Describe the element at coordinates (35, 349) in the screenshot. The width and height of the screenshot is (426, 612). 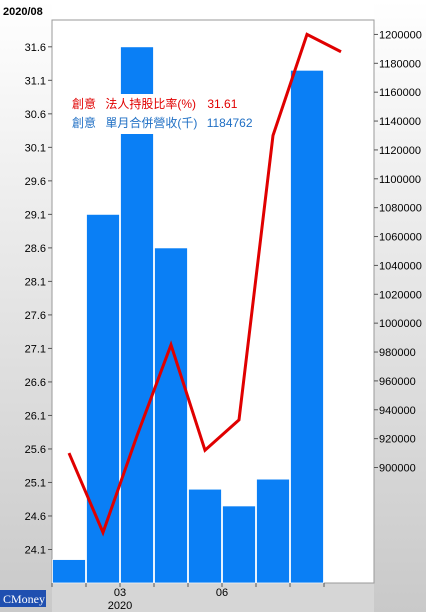
I see `y-left-tick-label: 27.1` at that location.